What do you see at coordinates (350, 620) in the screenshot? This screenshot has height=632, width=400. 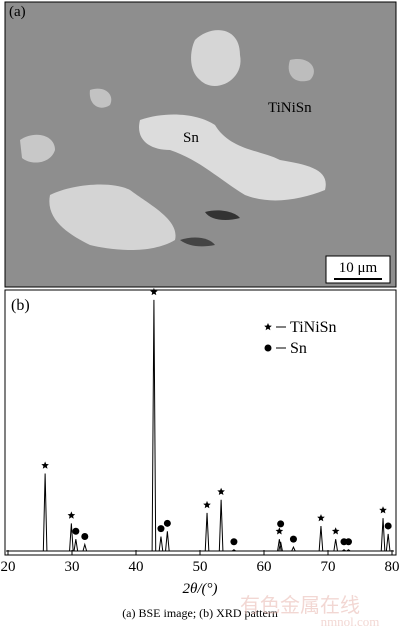 I see `watermark: nmnol.com` at bounding box center [350, 620].